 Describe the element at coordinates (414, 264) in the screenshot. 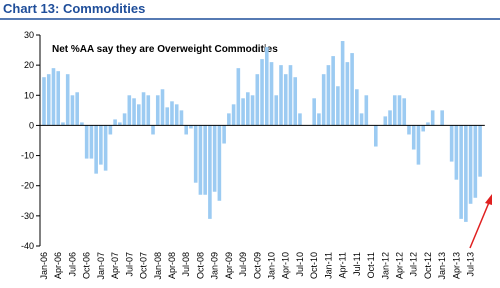

I see `x-tick-label: Jul-12` at that location.